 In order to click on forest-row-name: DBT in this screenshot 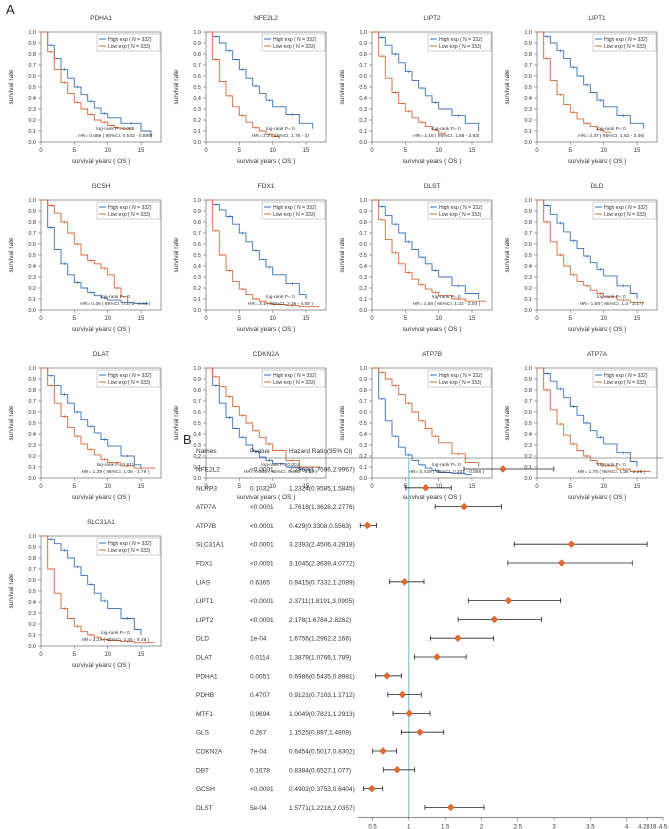, I will do `click(202, 770)`.